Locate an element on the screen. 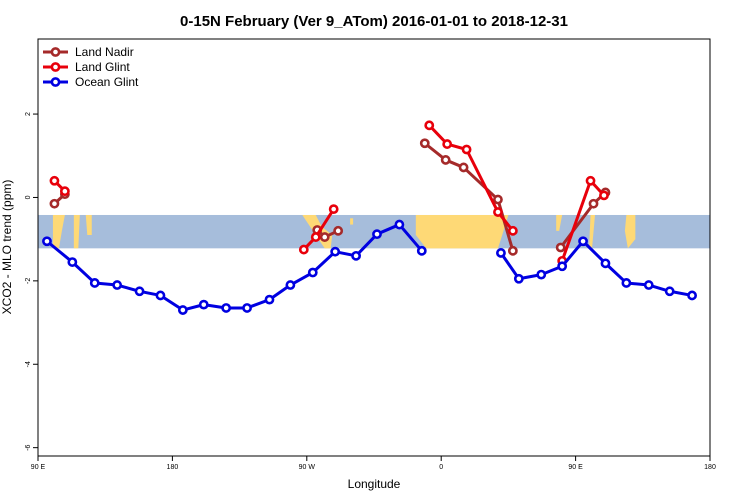 This screenshot has height=500, width=750. x-axis: 90 E 180 90 W 0 90 E 180 is located at coordinates (373, 463).